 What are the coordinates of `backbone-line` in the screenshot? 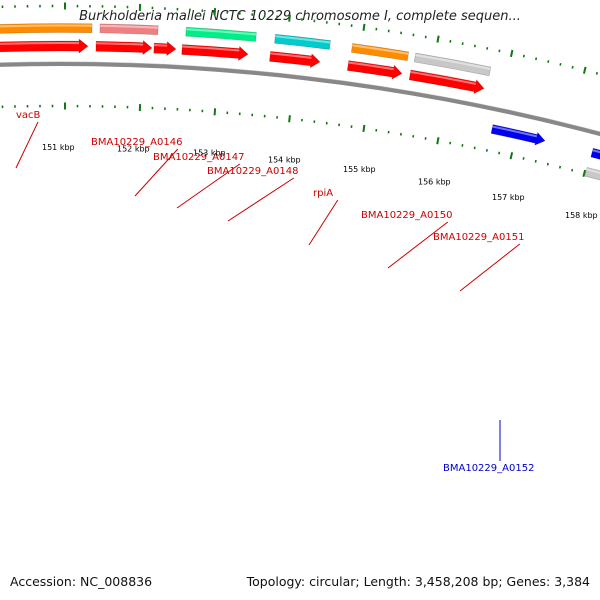 It's located at (300, 99).